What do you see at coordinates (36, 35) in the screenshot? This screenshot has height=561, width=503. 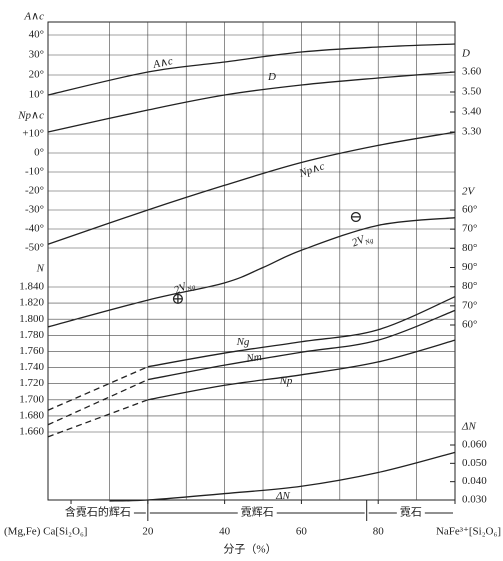 I see `y-tick-label: 40°` at bounding box center [36, 35].